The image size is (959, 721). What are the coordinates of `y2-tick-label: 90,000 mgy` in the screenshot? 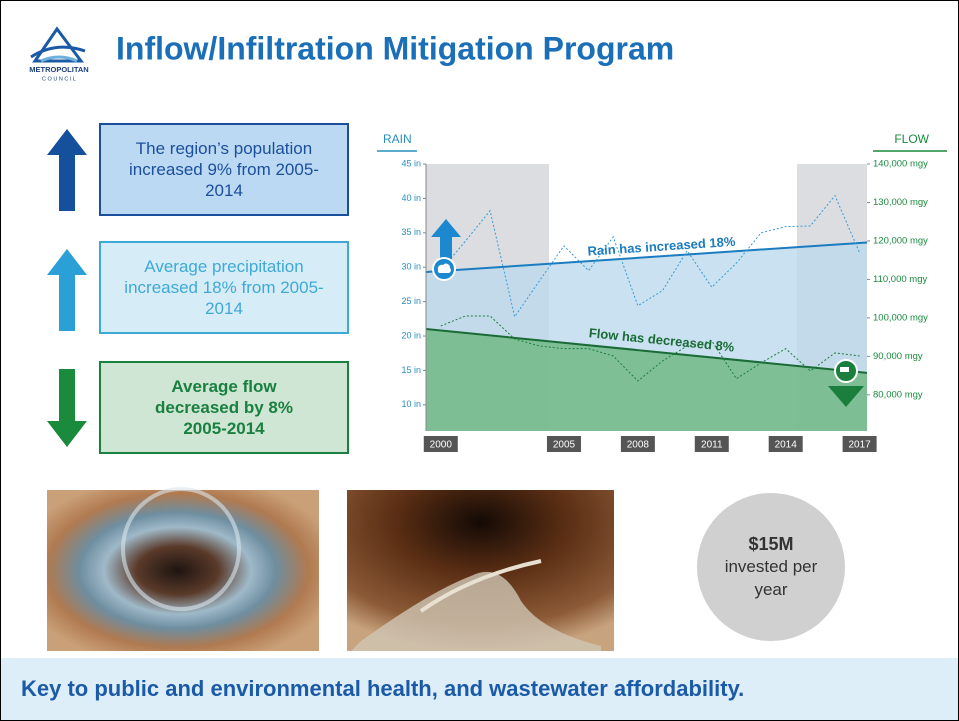 It's located at (898, 356).